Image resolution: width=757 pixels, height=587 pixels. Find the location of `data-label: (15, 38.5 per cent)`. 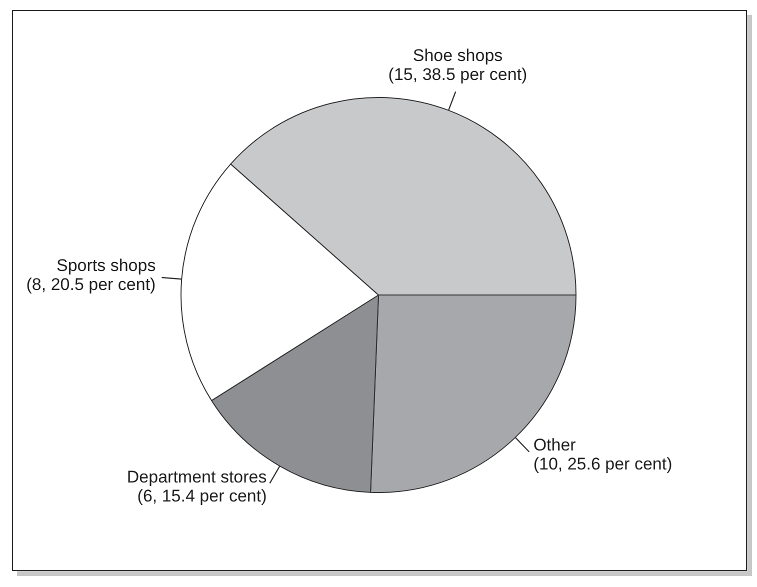

data-label: (15, 38.5 per cent) is located at coordinates (458, 74).